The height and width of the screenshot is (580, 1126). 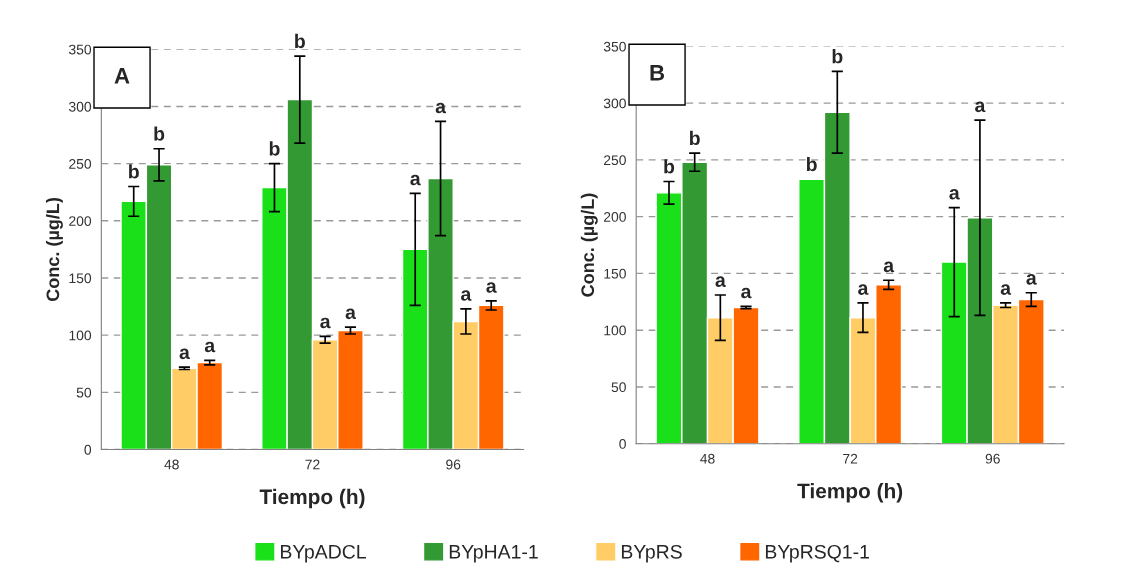 I want to click on annotation: B, so click(x=657, y=73).